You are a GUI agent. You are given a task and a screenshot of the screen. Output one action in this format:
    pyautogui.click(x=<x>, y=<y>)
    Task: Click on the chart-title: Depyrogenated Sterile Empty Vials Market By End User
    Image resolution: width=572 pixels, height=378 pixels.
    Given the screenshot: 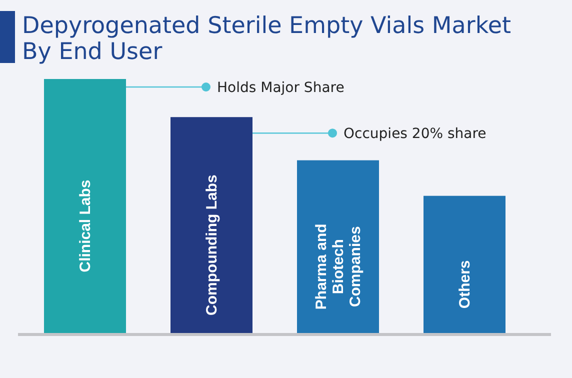 What is the action you would take?
    pyautogui.click(x=266, y=39)
    